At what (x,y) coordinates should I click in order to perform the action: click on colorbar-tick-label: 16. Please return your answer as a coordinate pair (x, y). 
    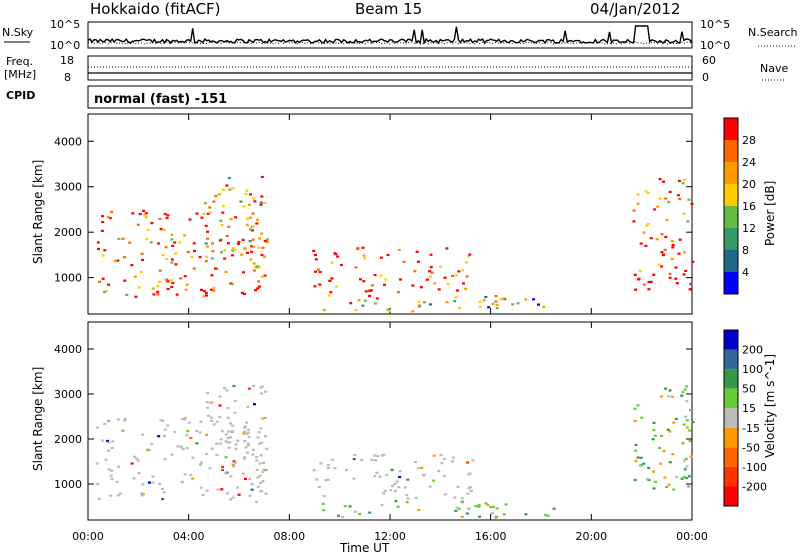
    Looking at the image, I should click on (749, 206).